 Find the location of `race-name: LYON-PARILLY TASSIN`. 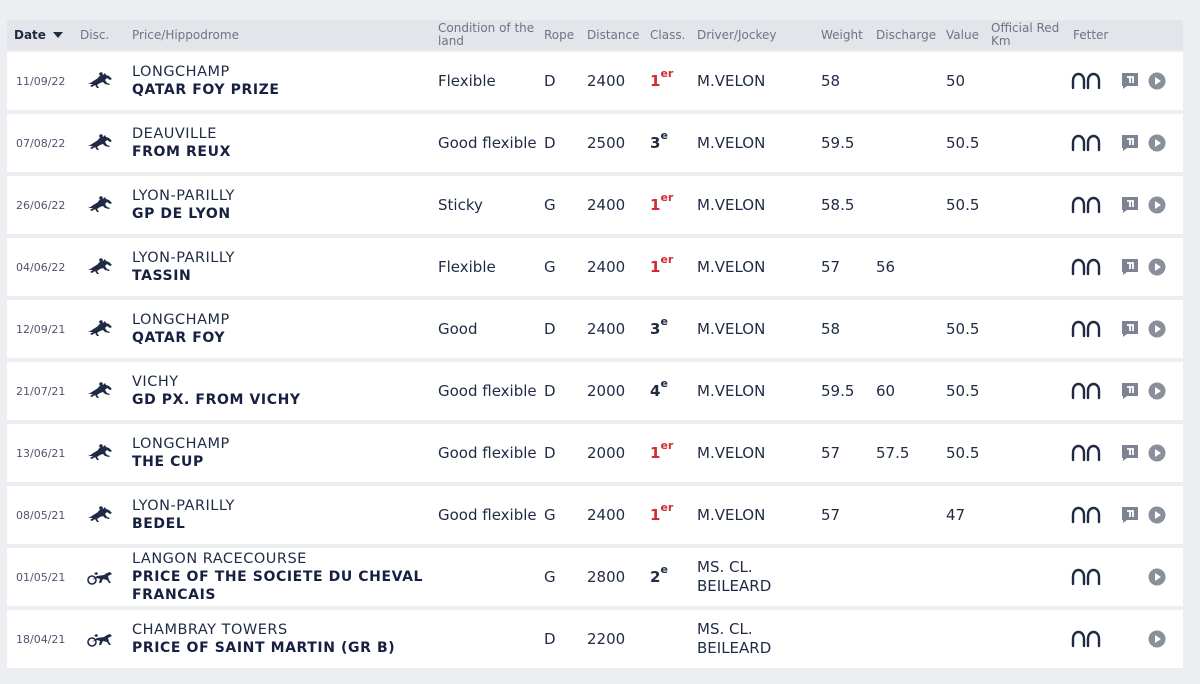

race-name: LYON-PARILLY TASSIN is located at coordinates (282, 267).